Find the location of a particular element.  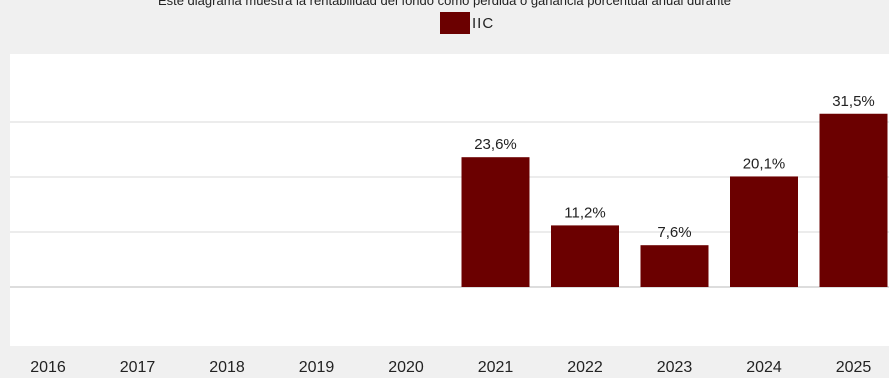

bar-value-label: 31,5% is located at coordinates (853, 101).